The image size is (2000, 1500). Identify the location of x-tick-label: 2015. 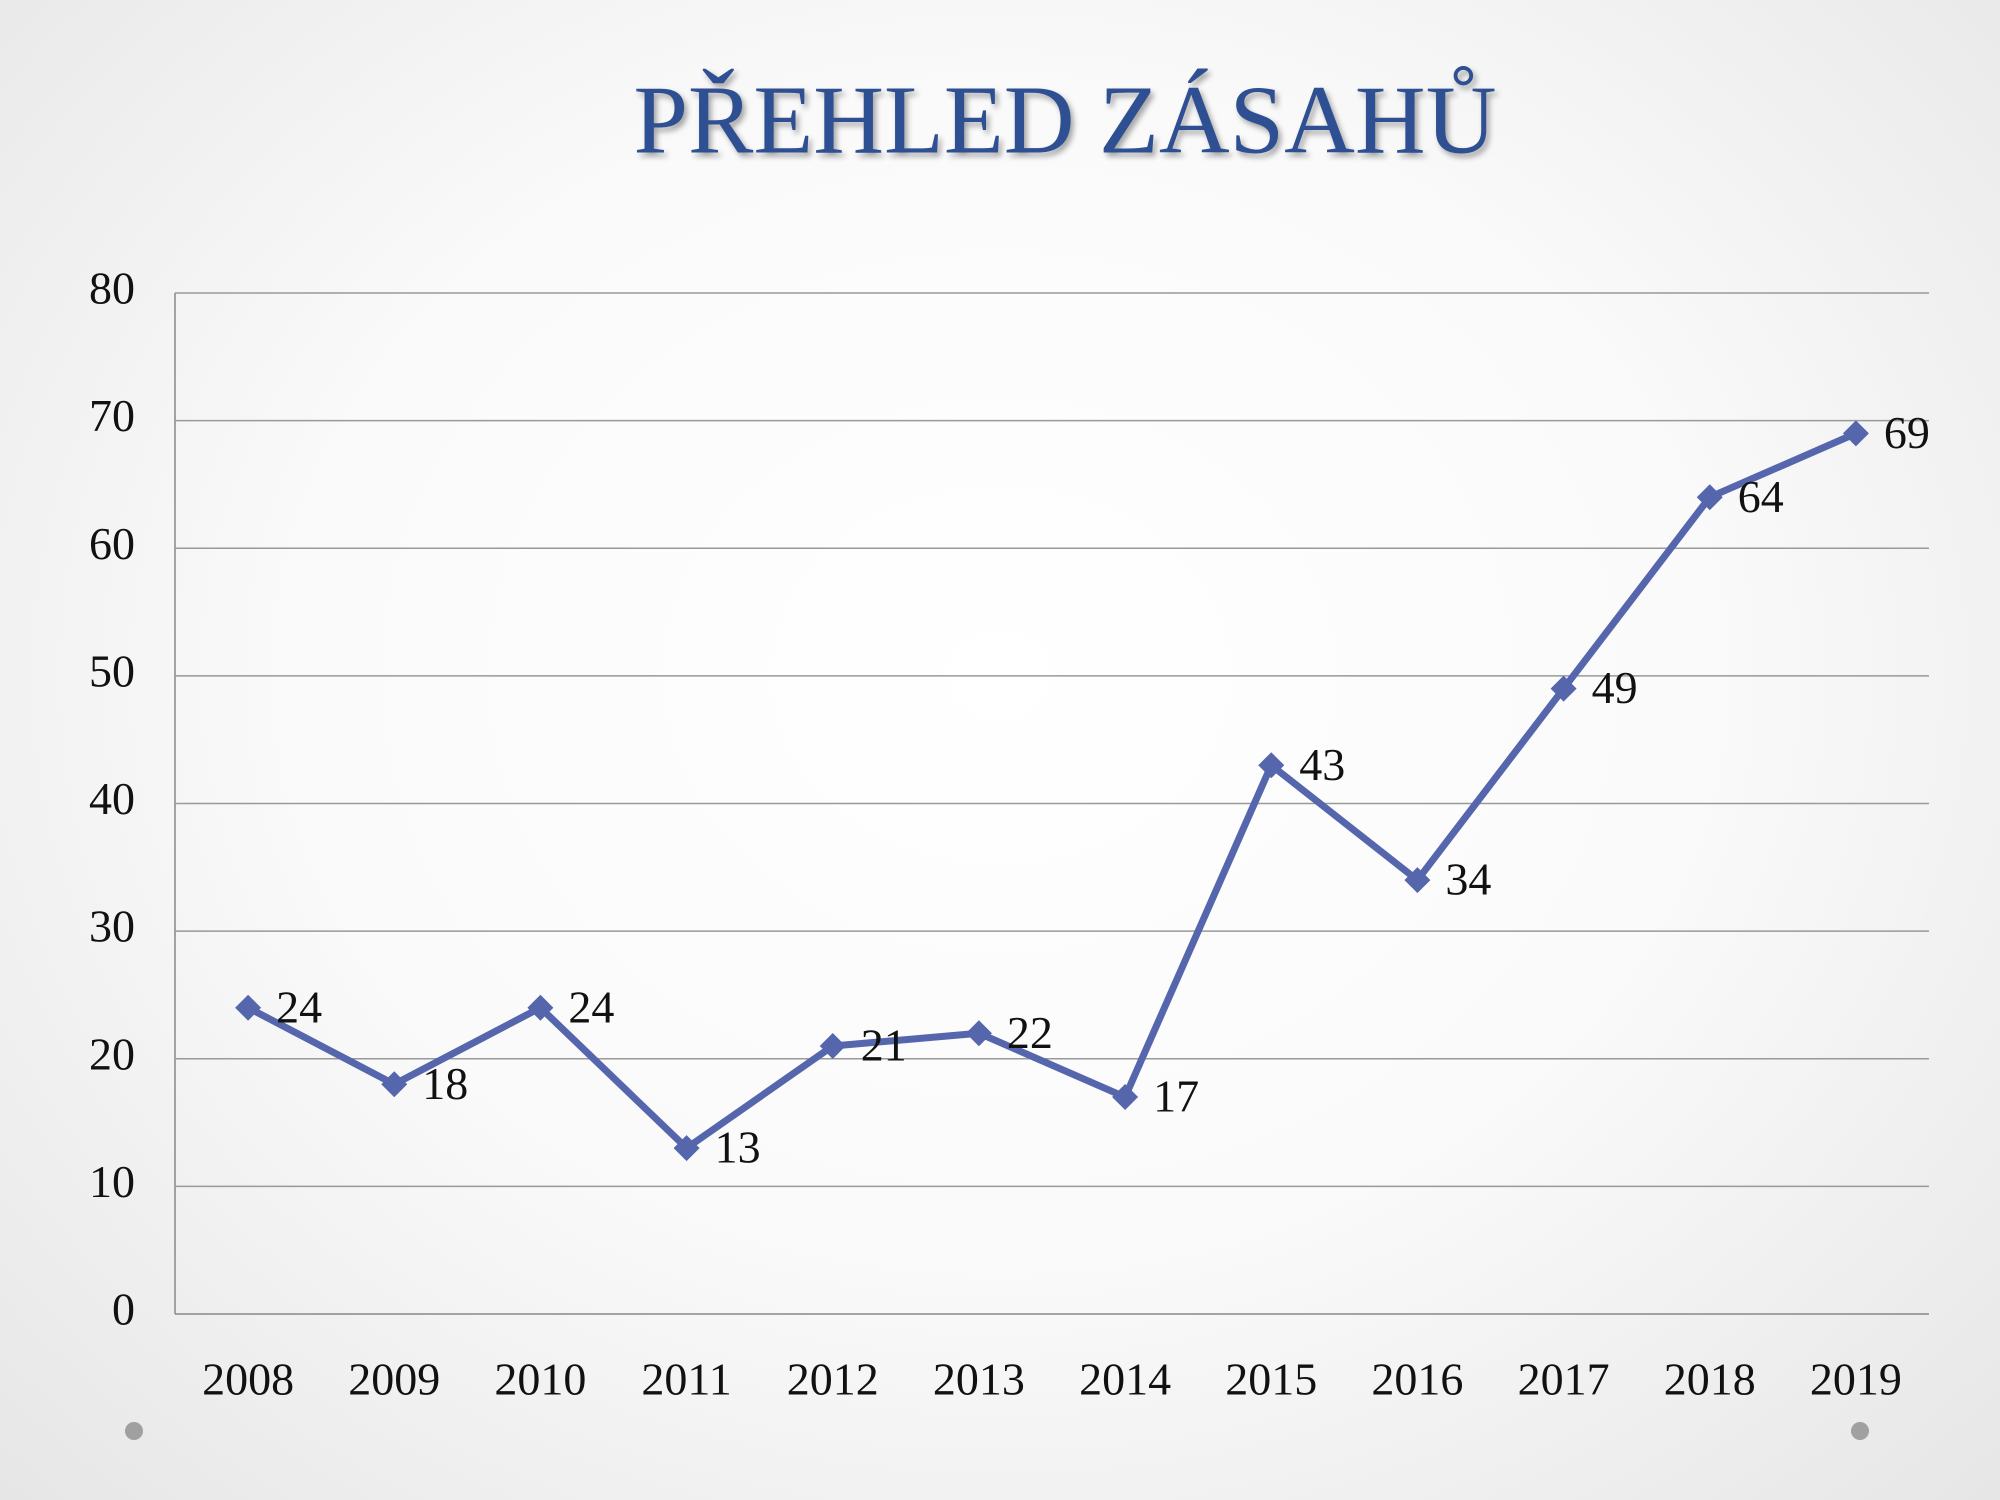
(1271, 1379).